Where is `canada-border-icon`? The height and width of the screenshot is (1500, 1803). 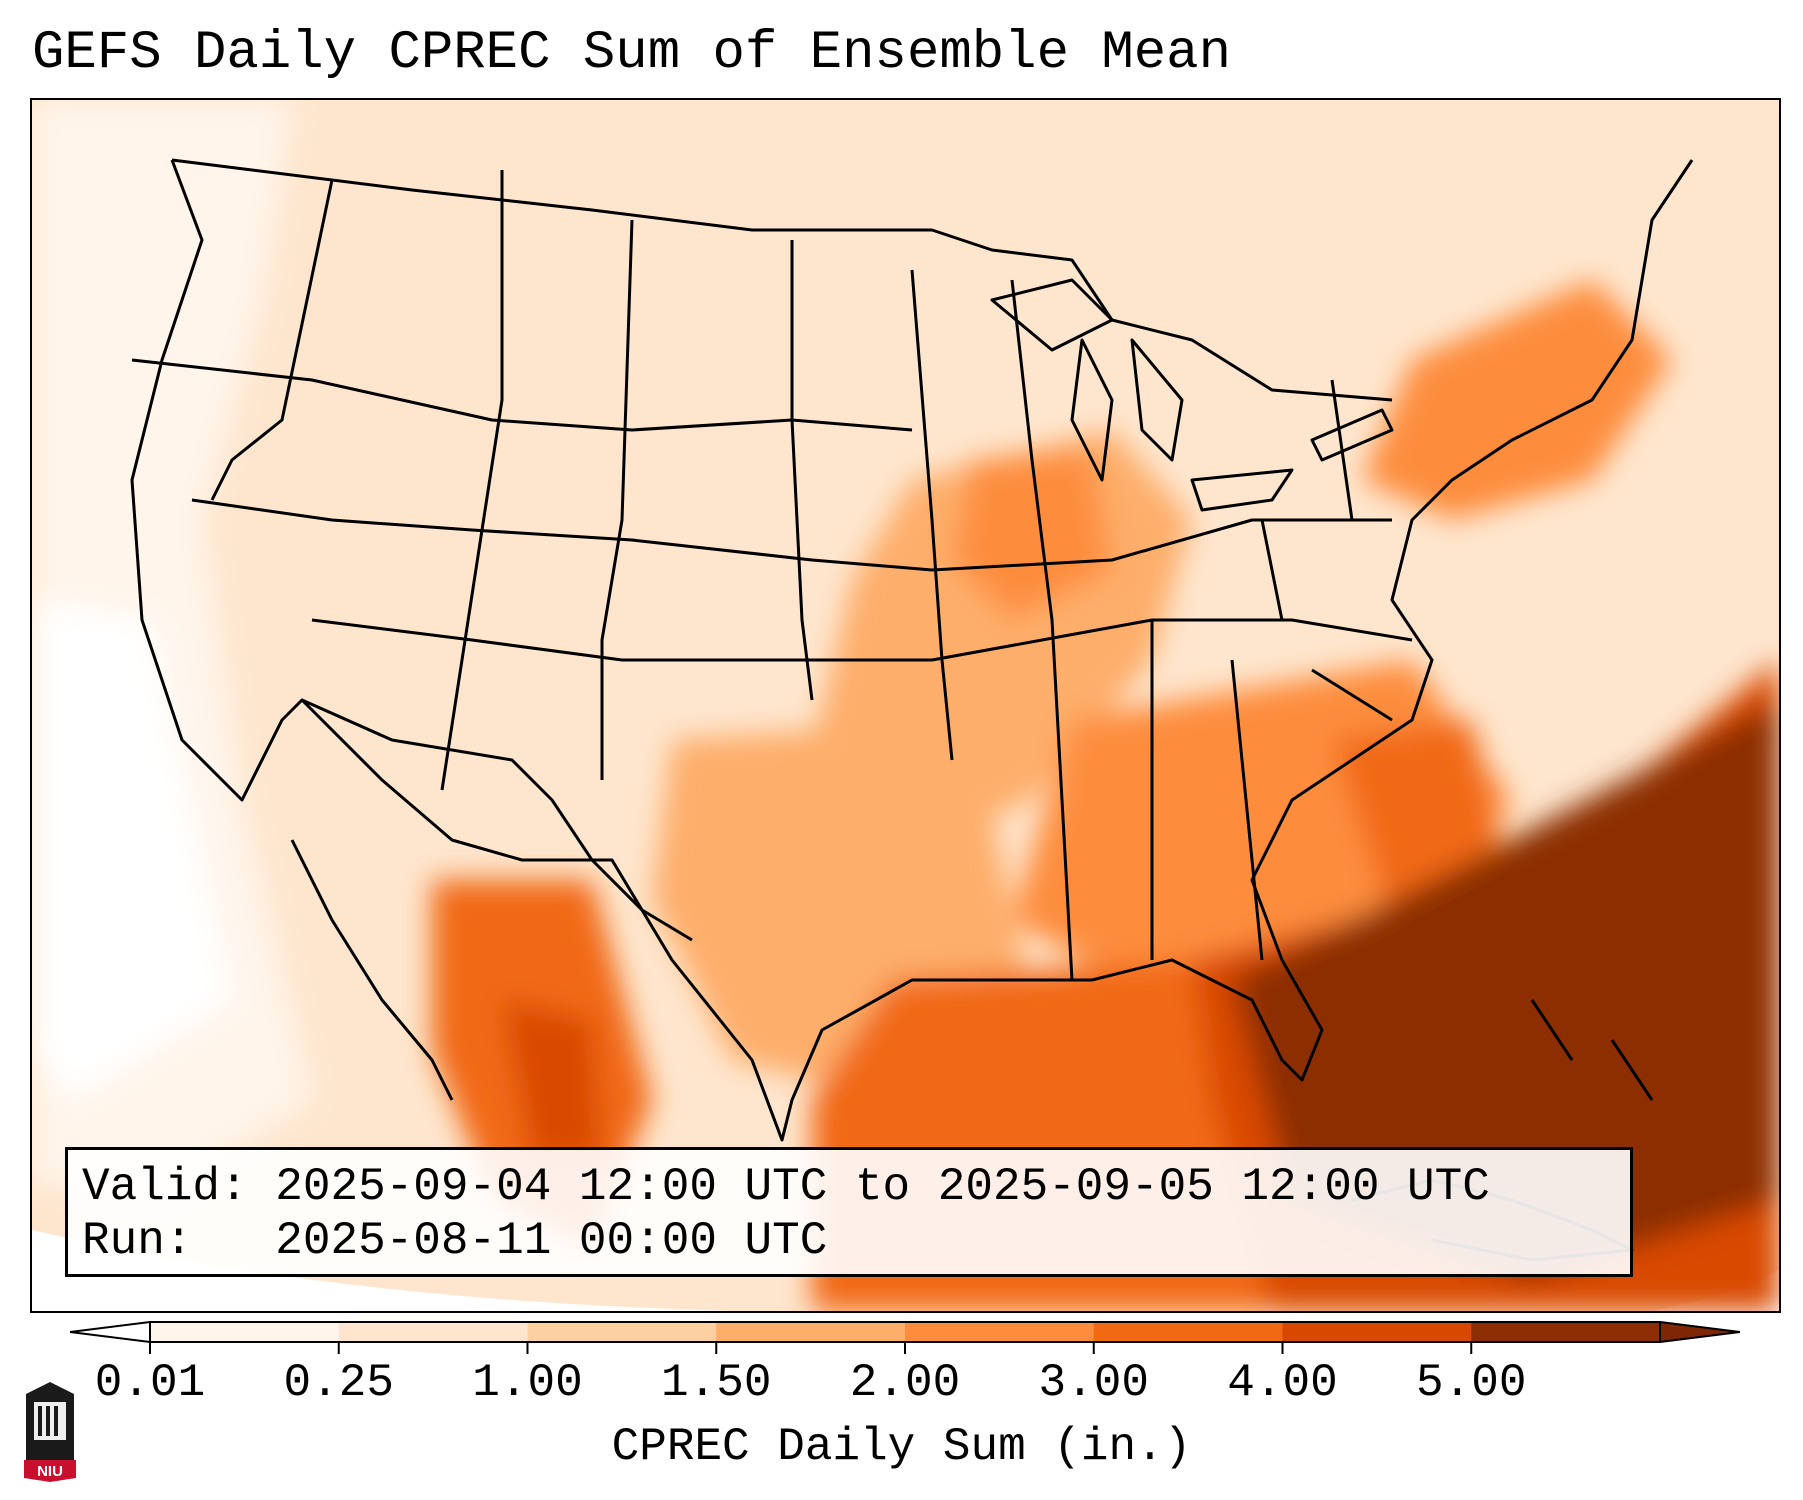
canada-border-icon is located at coordinates (782, 280).